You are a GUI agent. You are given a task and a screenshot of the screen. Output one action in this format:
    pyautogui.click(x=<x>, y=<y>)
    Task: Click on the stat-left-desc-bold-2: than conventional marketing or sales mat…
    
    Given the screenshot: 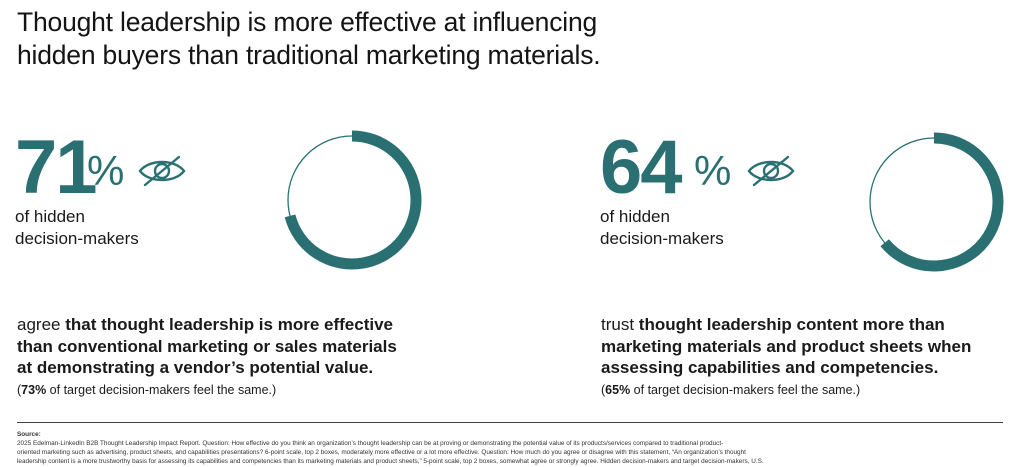 What is the action you would take?
    pyautogui.click(x=207, y=346)
    